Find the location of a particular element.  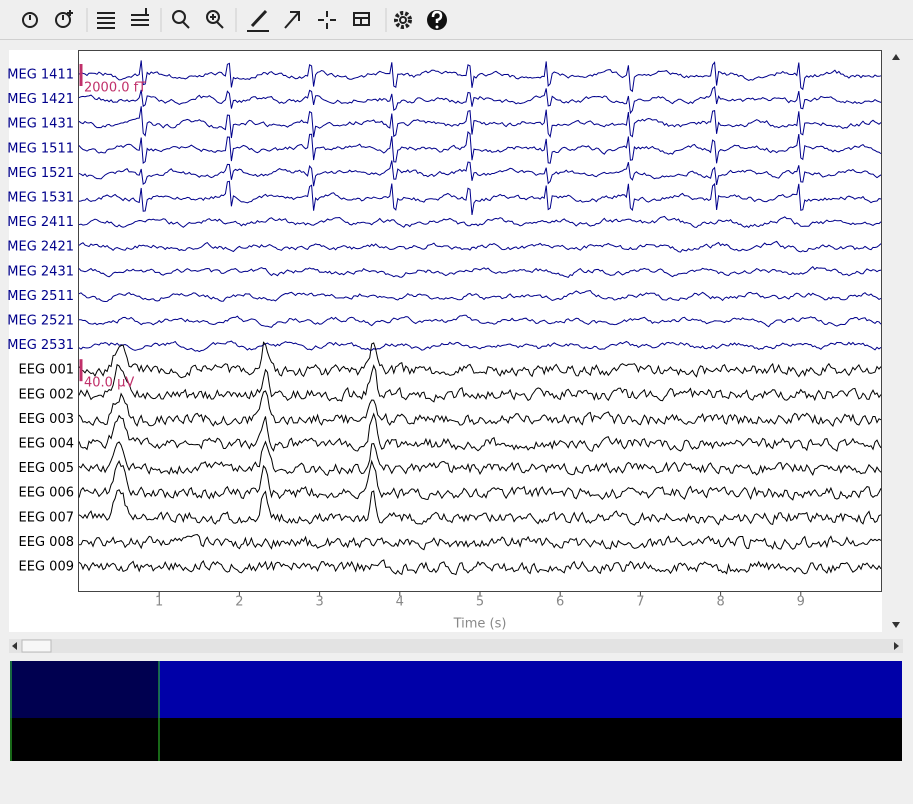

x-tick-label: 4 is located at coordinates (400, 602).